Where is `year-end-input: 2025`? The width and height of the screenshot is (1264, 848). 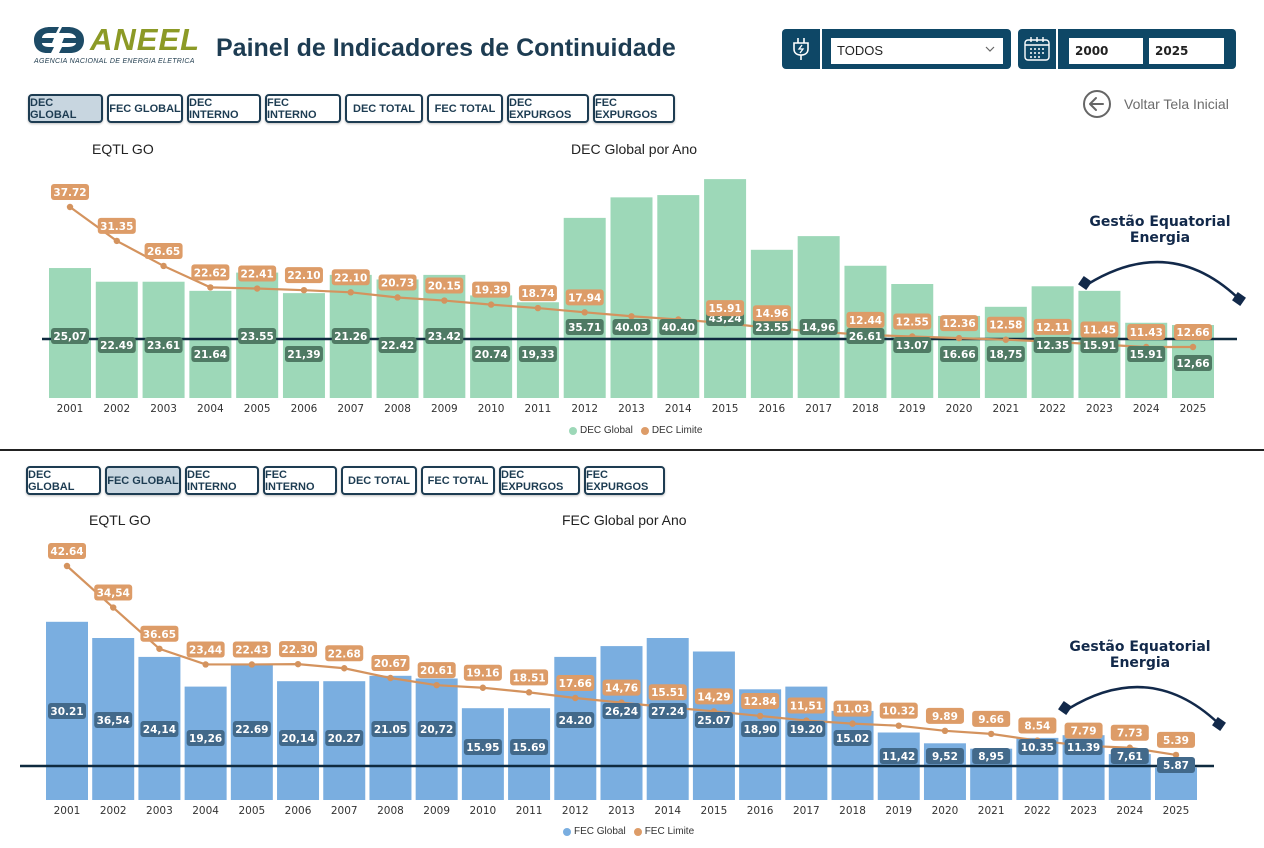 year-end-input: 2025 is located at coordinates (1186, 51).